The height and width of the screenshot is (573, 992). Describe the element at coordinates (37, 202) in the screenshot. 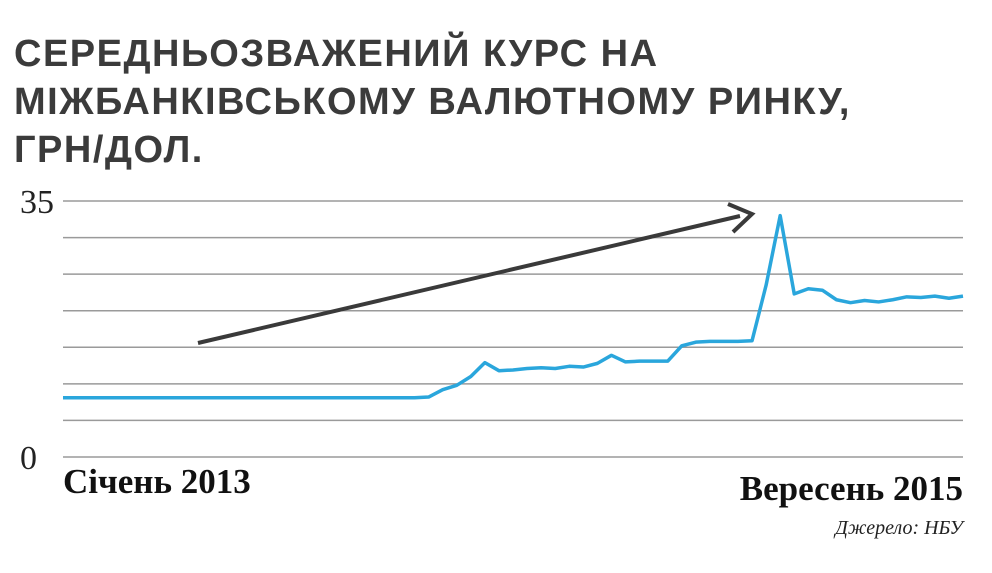

I see `y-tick-label: 35` at that location.